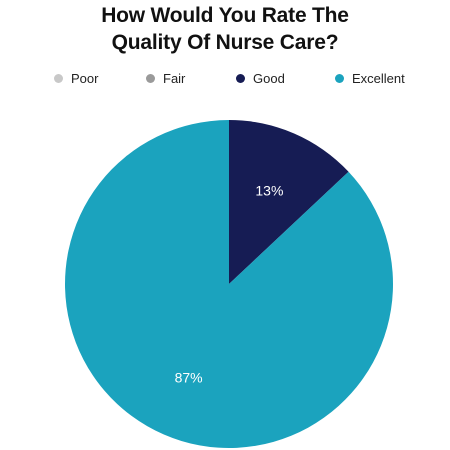  What do you see at coordinates (269, 191) in the screenshot?
I see `pie-label-good: 13%` at bounding box center [269, 191].